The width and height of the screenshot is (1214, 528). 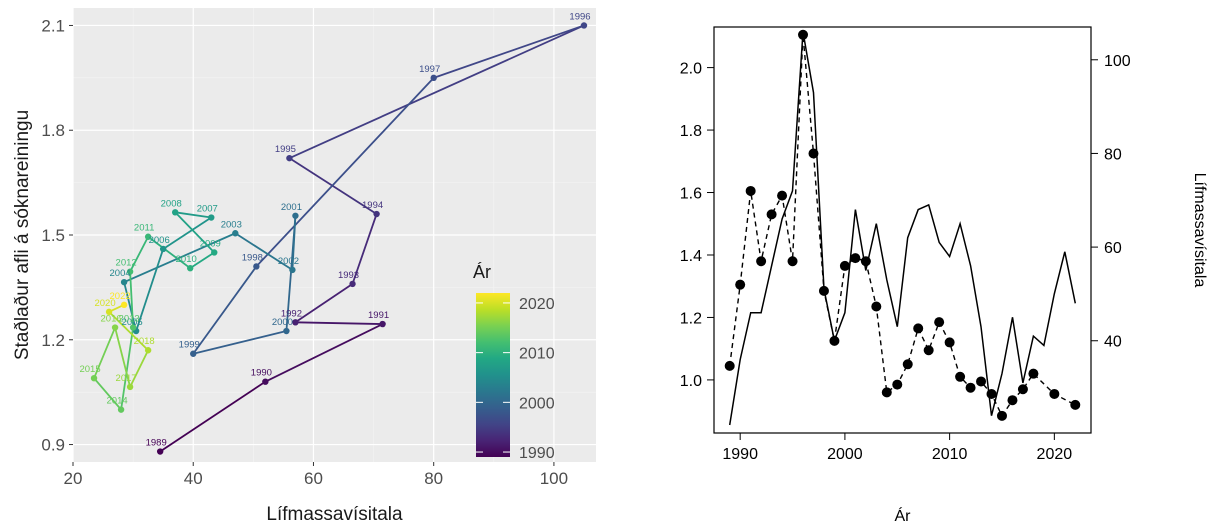 What do you see at coordinates (950, 454) in the screenshot?
I see `x-tick-label: 2010` at bounding box center [950, 454].